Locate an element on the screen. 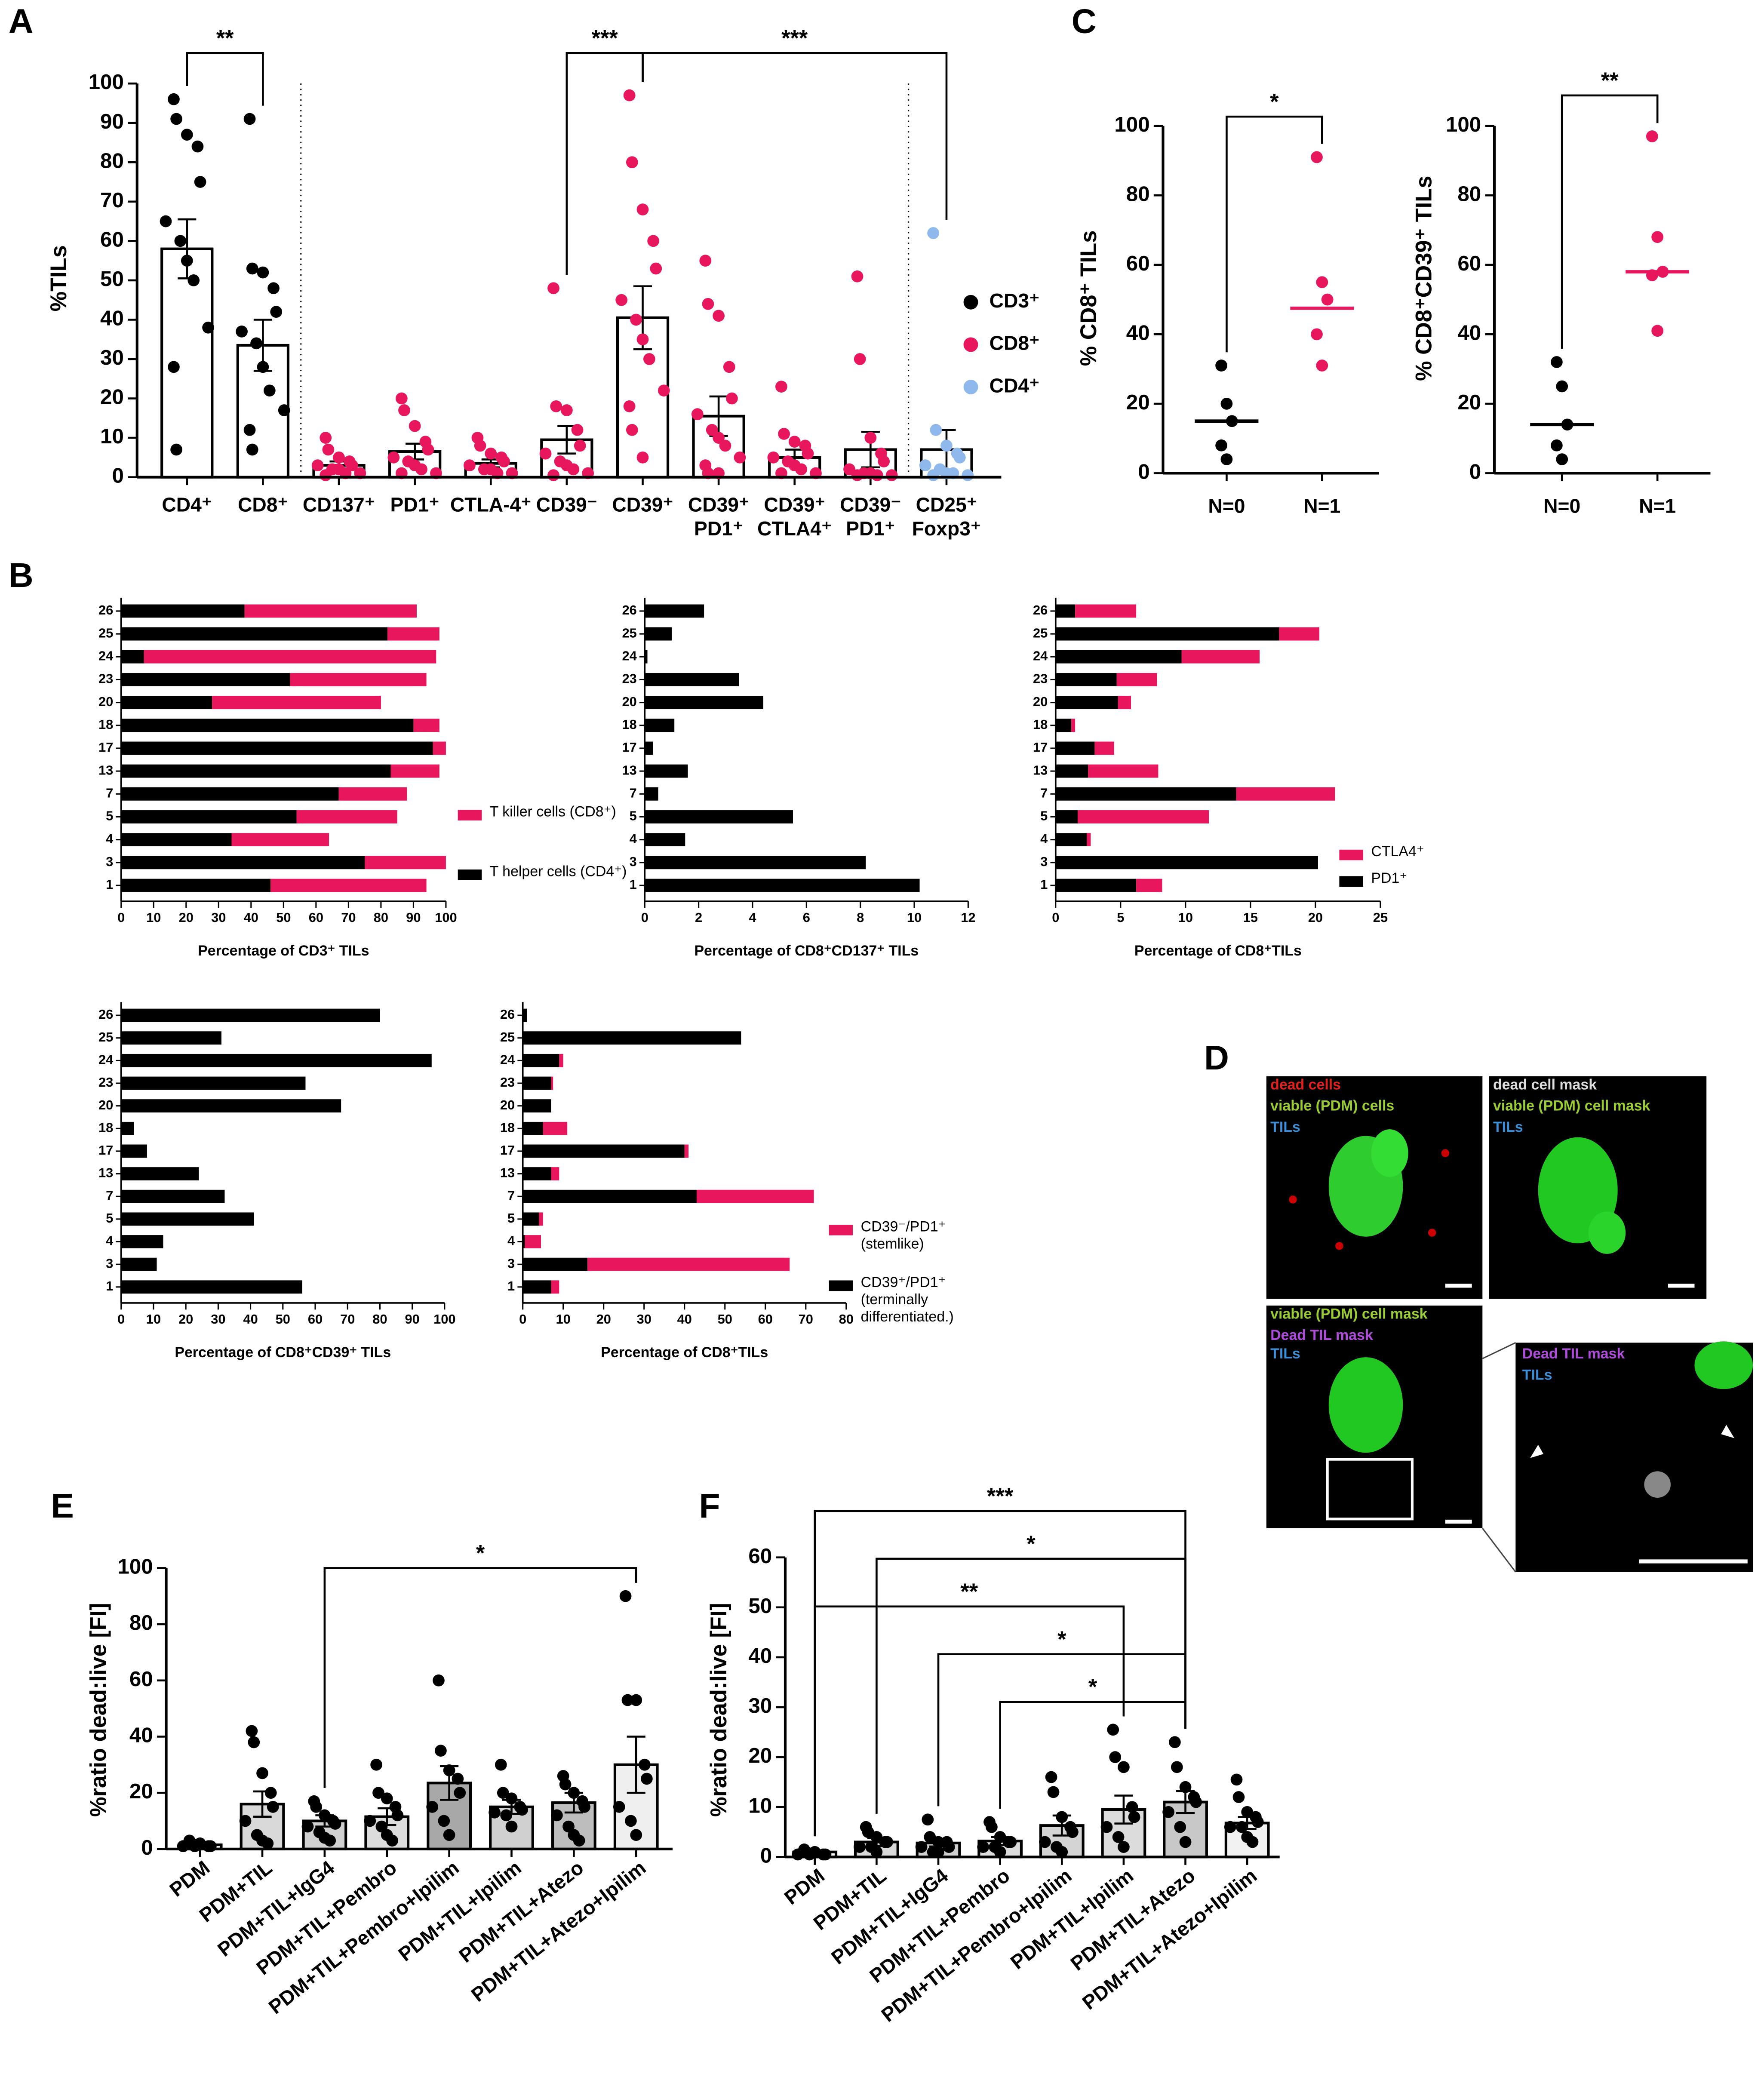 The height and width of the screenshot is (2077, 1764). x-tick-label: 10 is located at coordinates (564, 1320).